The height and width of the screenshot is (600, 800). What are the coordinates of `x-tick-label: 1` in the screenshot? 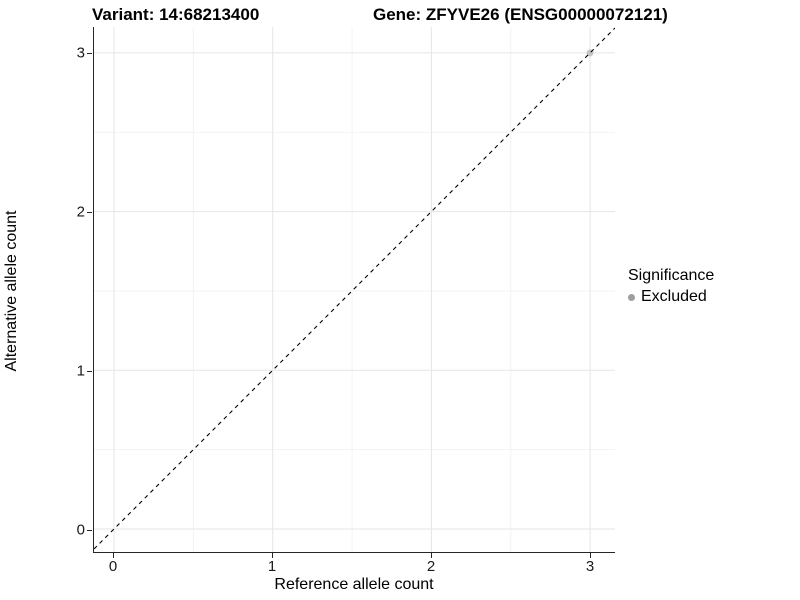 It's located at (272, 566).